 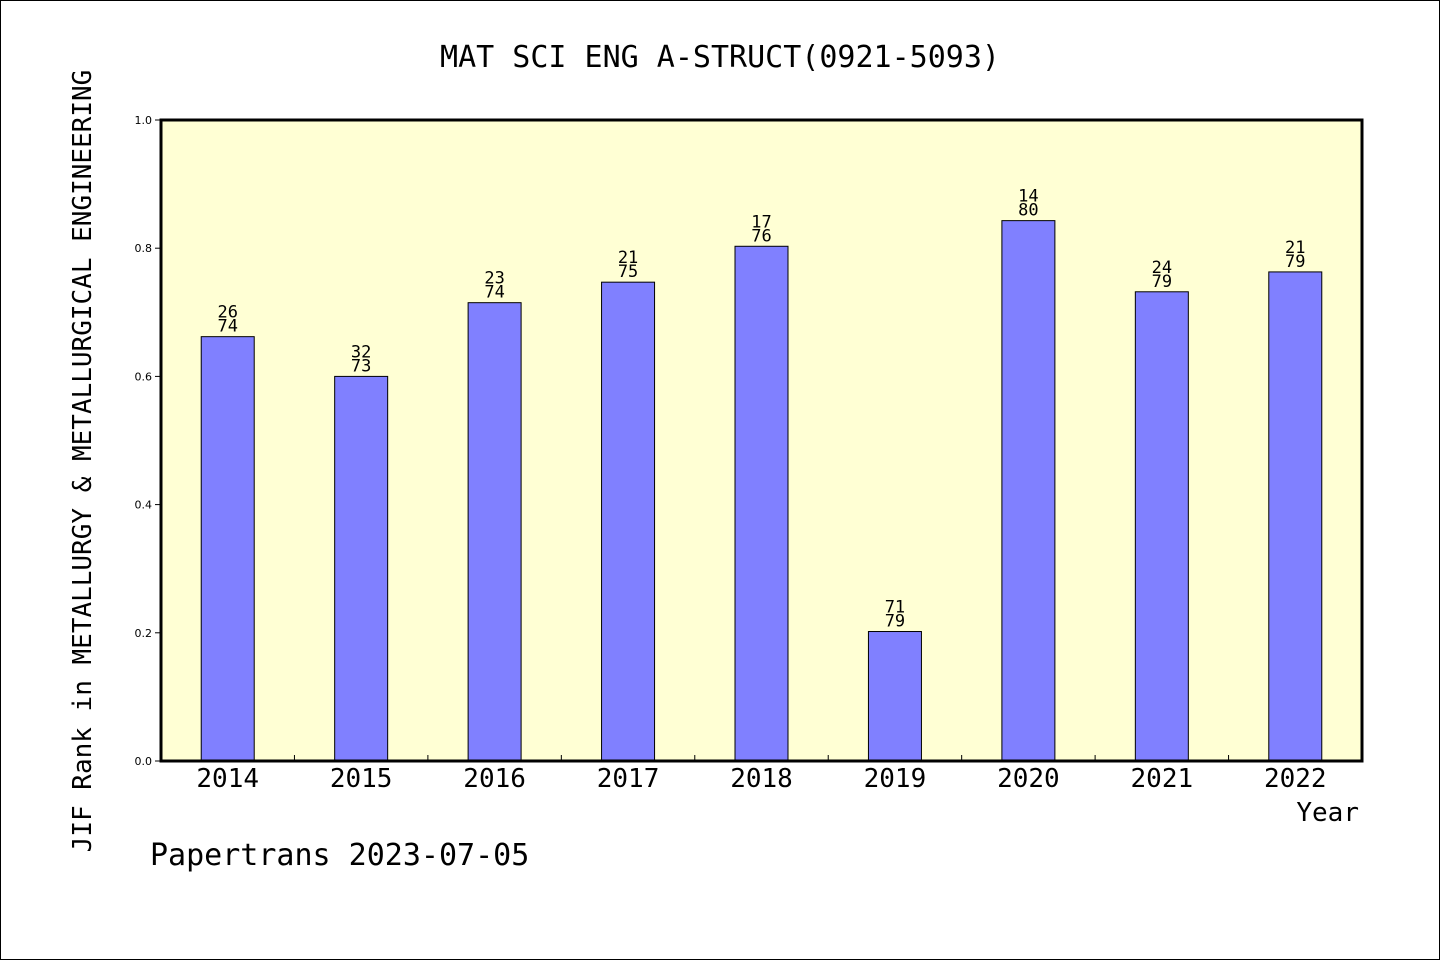 What do you see at coordinates (1028, 197) in the screenshot?
I see `bar-rank-label: 14` at bounding box center [1028, 197].